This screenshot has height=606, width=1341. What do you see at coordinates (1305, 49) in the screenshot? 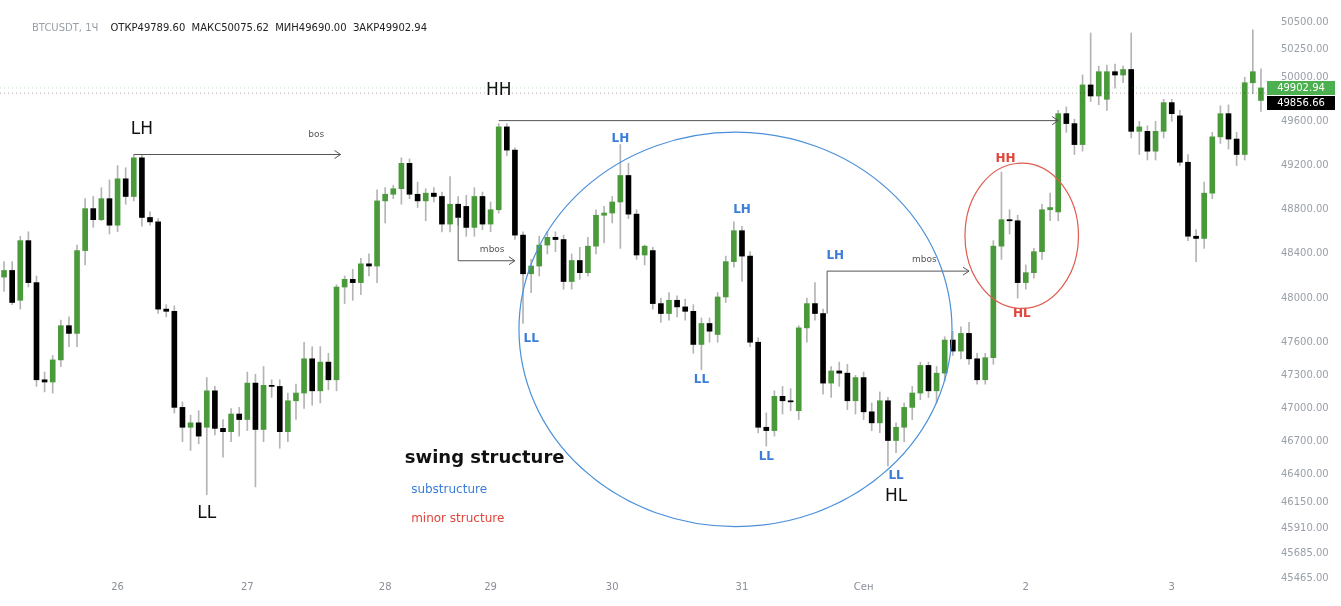
I see `y-tick-label: 50250.00` at bounding box center [1305, 49].